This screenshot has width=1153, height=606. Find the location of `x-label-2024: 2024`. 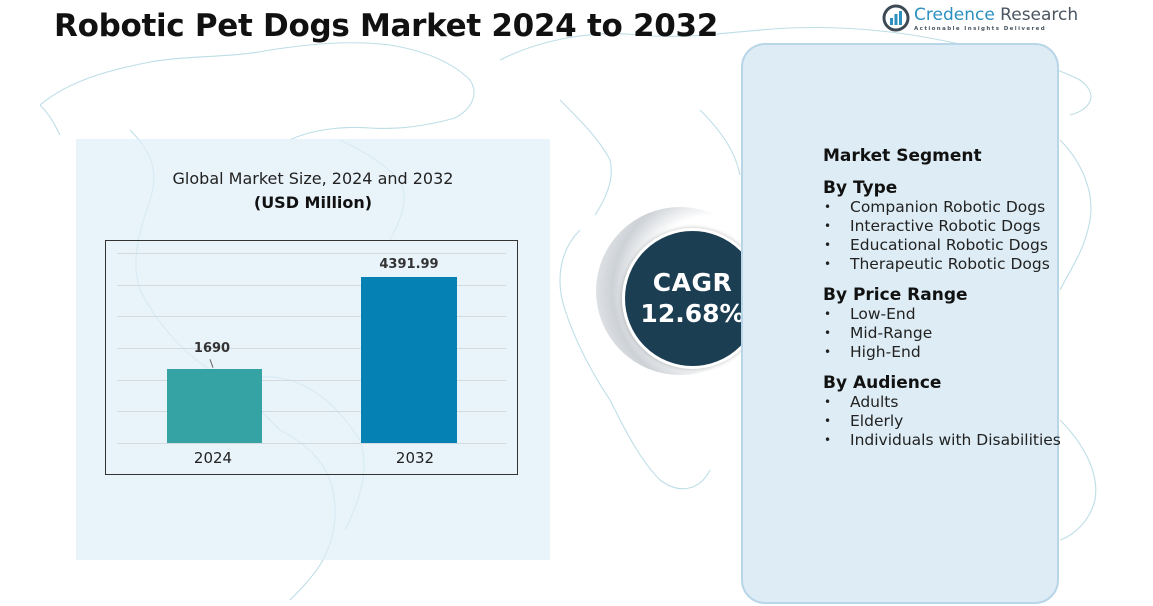

x-label-2024: 2024 is located at coordinates (213, 458).